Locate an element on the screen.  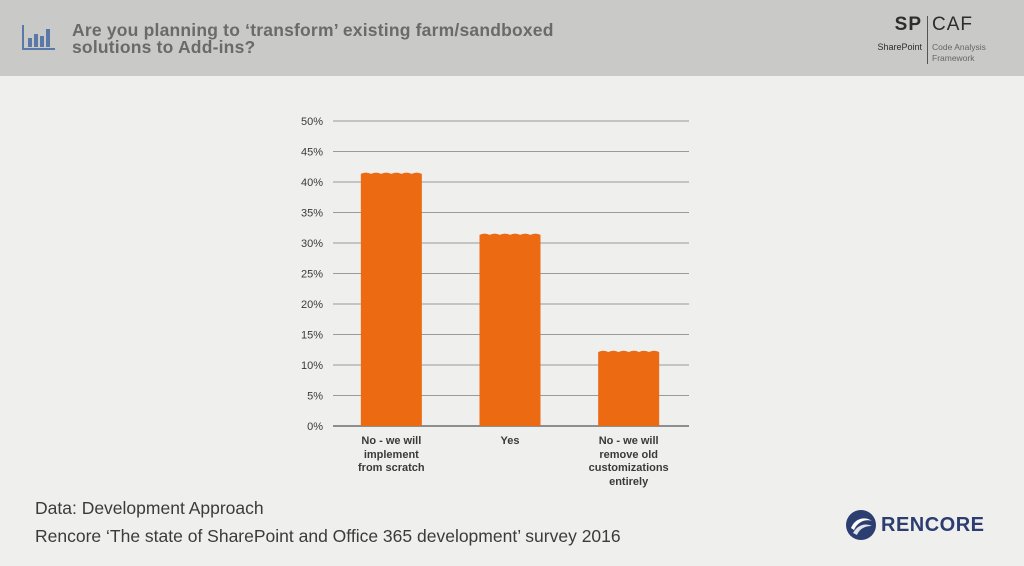
bar-chart-icon is located at coordinates (38, 37).